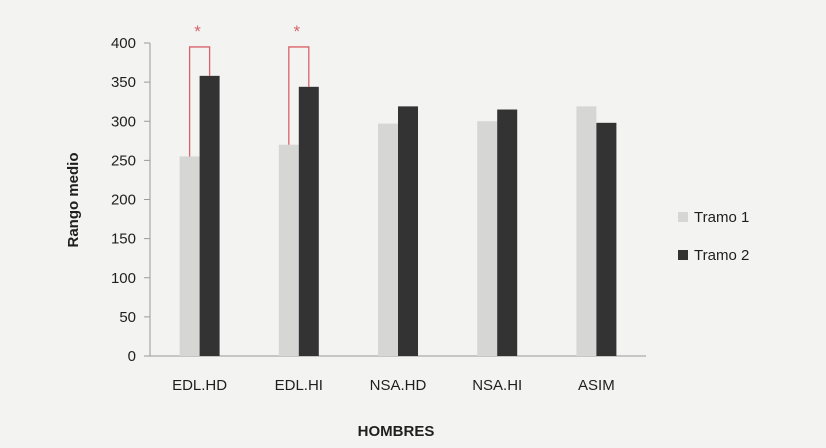  What do you see at coordinates (249, 89) in the screenshot?
I see `significance-markers: * *` at bounding box center [249, 89].